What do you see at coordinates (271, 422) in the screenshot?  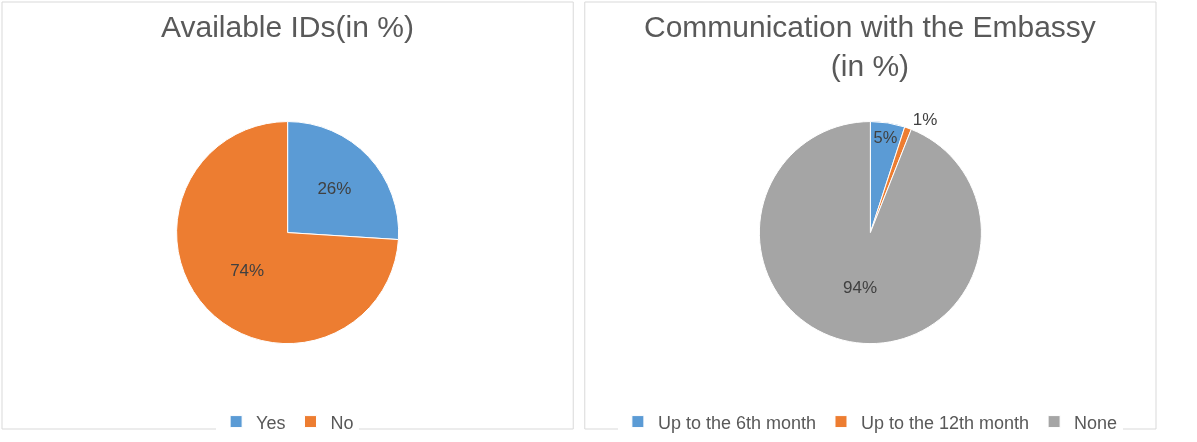 I see `legend-label: Yes` at bounding box center [271, 422].